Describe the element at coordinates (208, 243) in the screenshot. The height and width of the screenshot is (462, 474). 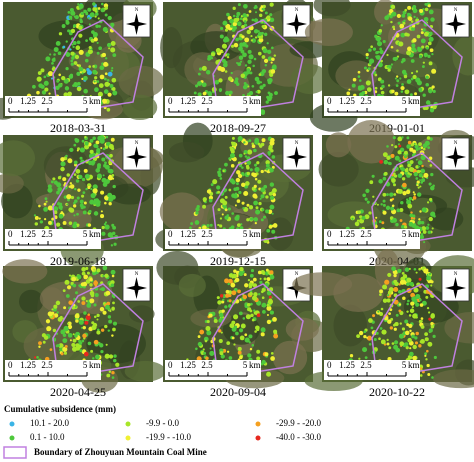
I see `scale-bar` at that location.